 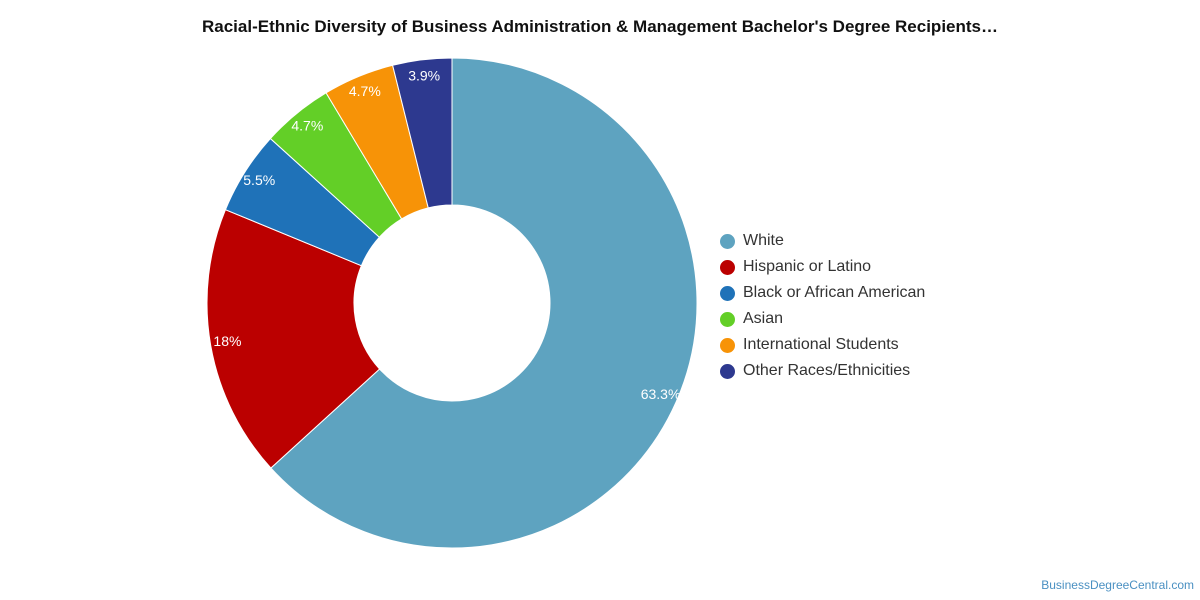 What do you see at coordinates (827, 370) in the screenshot?
I see `legend-label: Other Races/Ethnicities` at bounding box center [827, 370].